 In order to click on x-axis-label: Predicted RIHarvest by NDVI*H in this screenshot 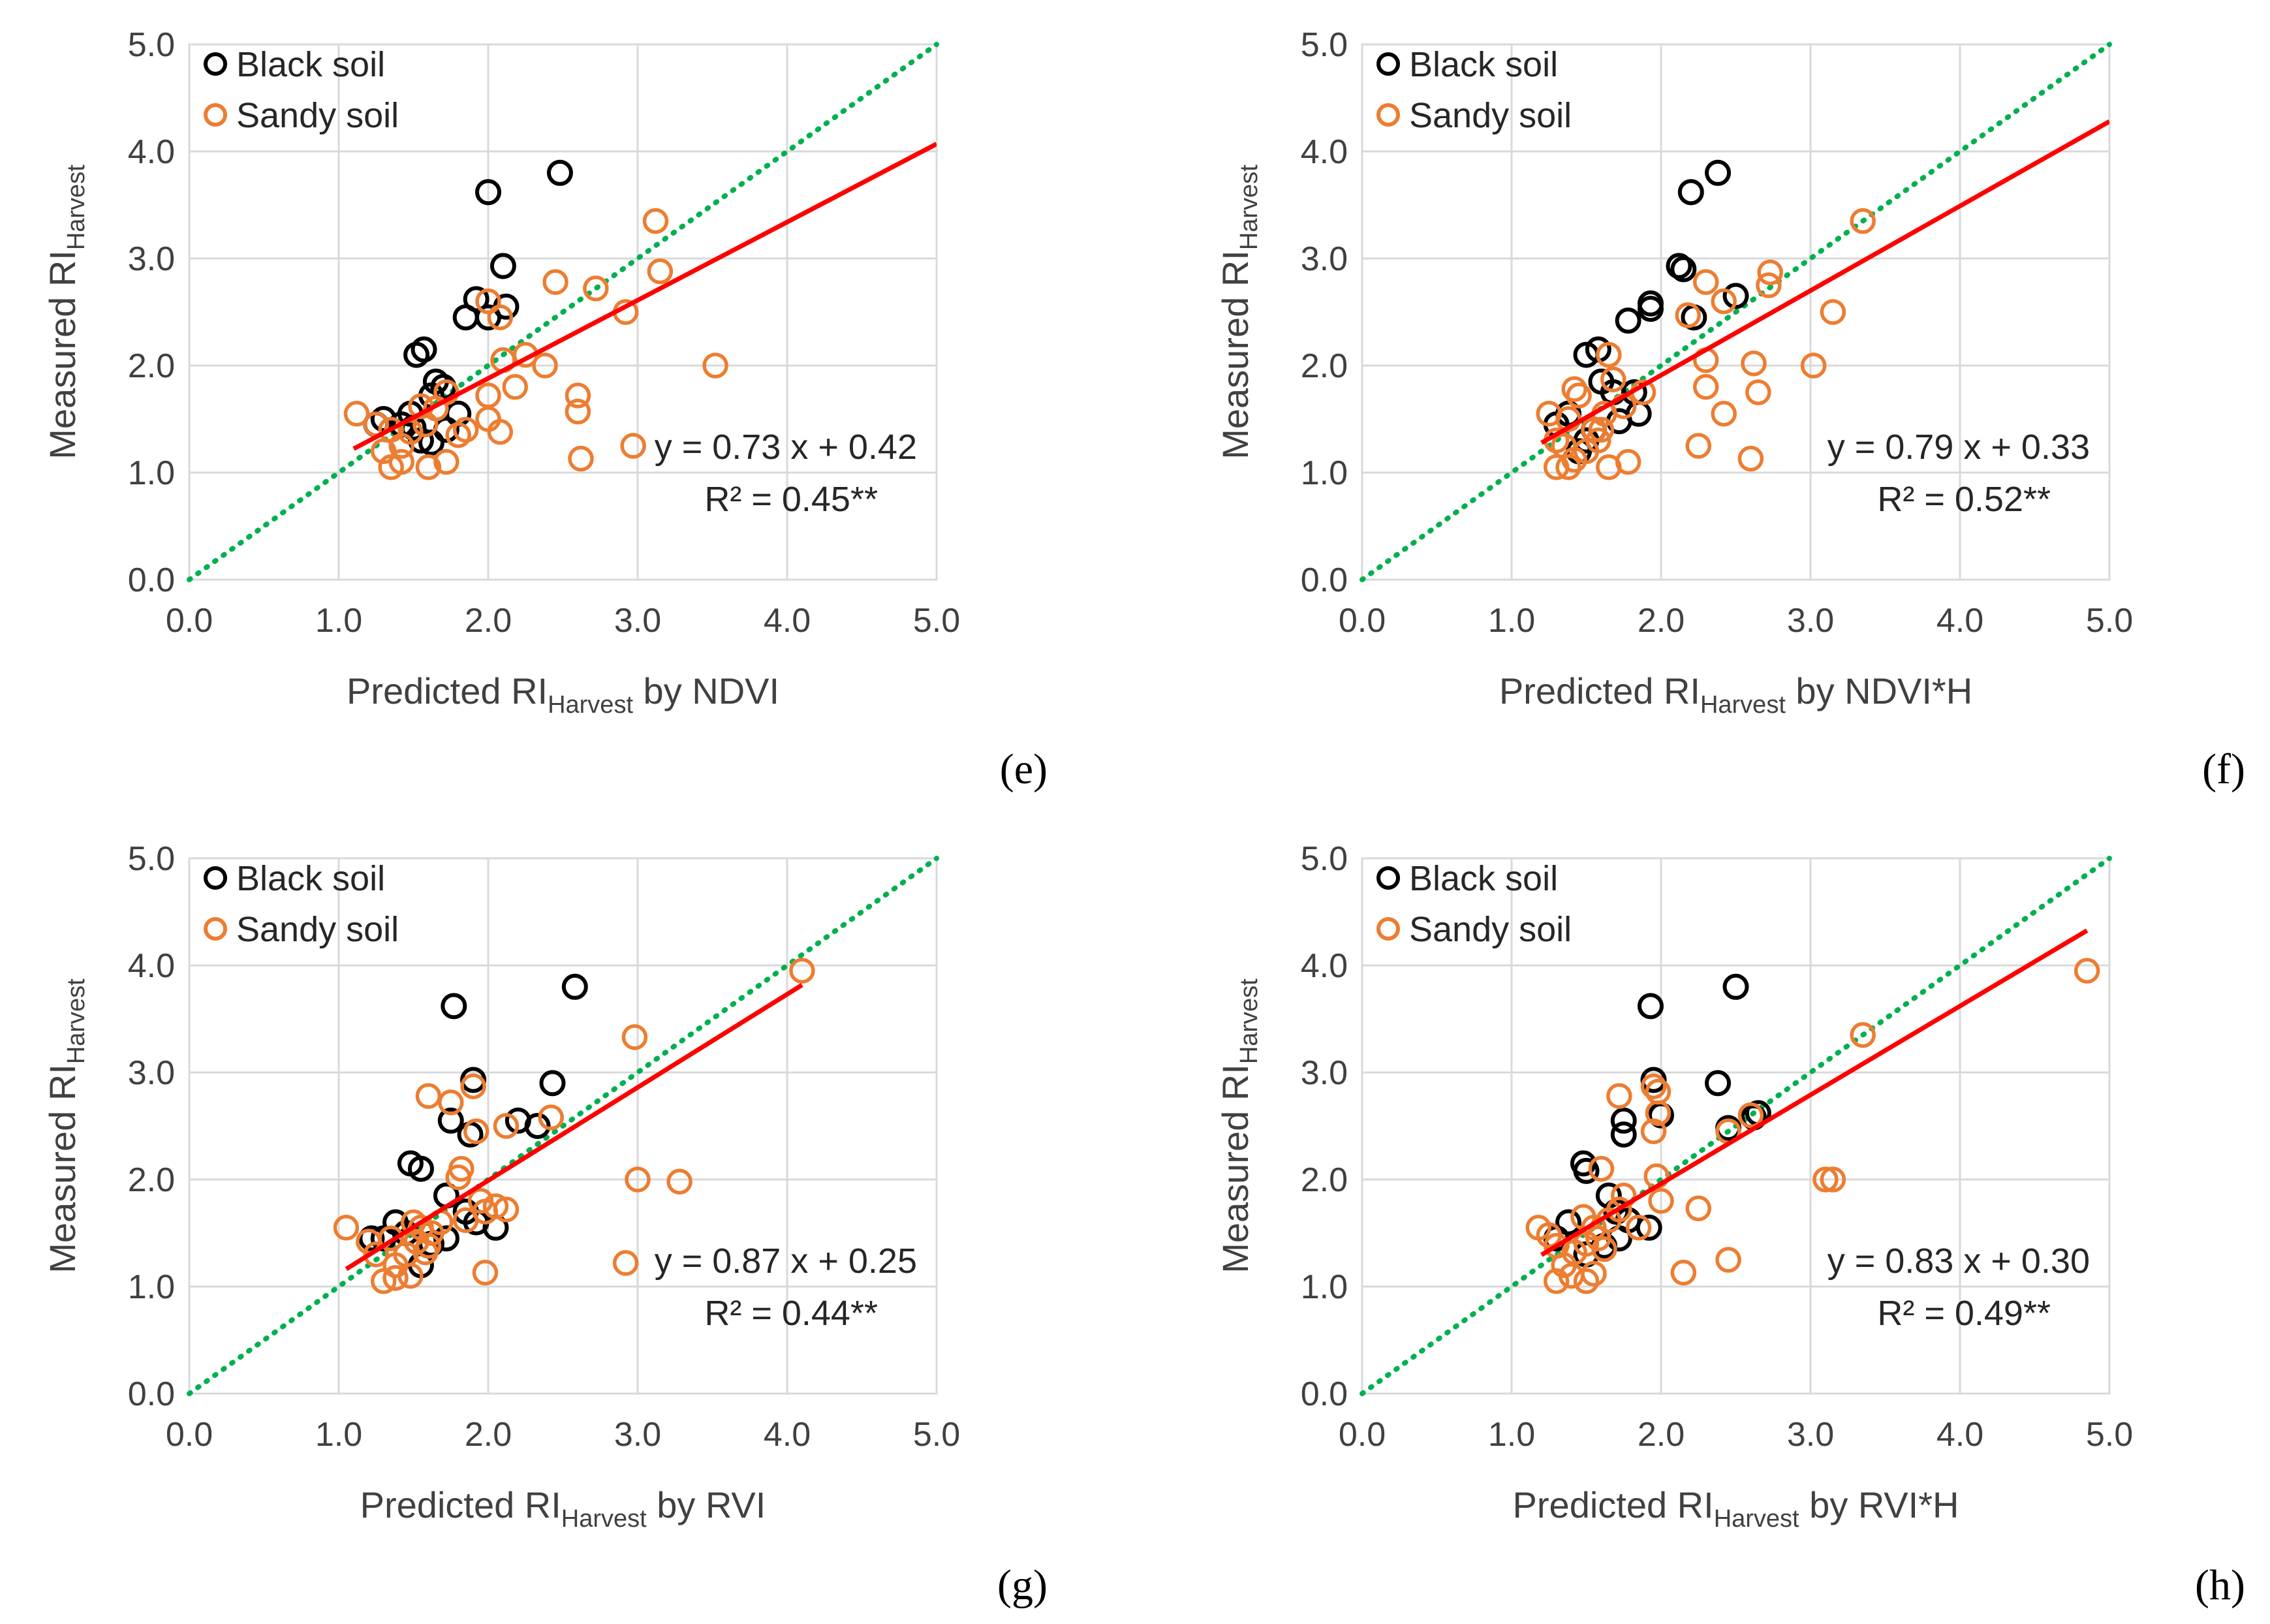, I will do `click(1735, 695)`.